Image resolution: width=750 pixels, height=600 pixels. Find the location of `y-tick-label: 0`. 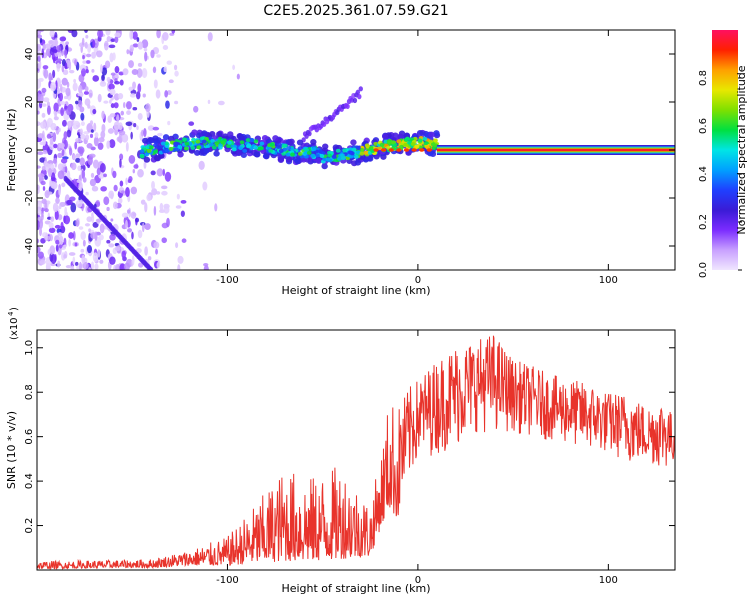

y-tick-label: 0 is located at coordinates (29, 150).